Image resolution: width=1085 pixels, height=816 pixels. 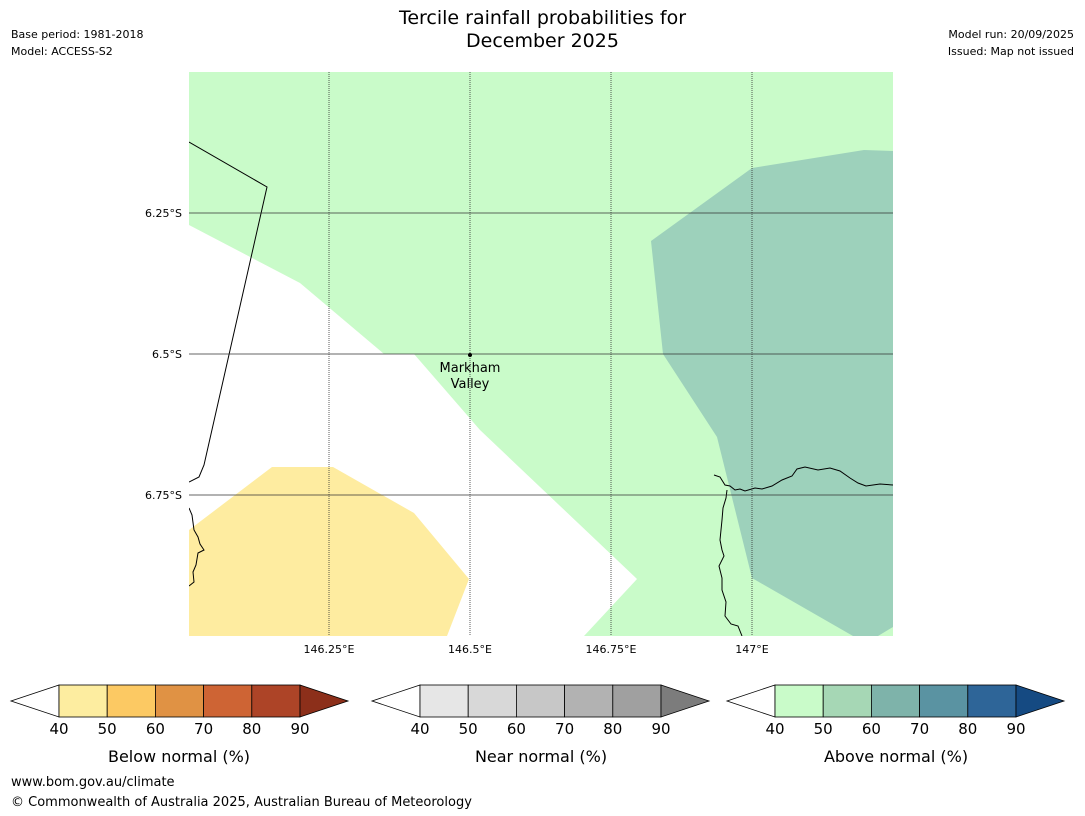 What do you see at coordinates (542, 41) in the screenshot?
I see `title-line-2: December 2025` at bounding box center [542, 41].